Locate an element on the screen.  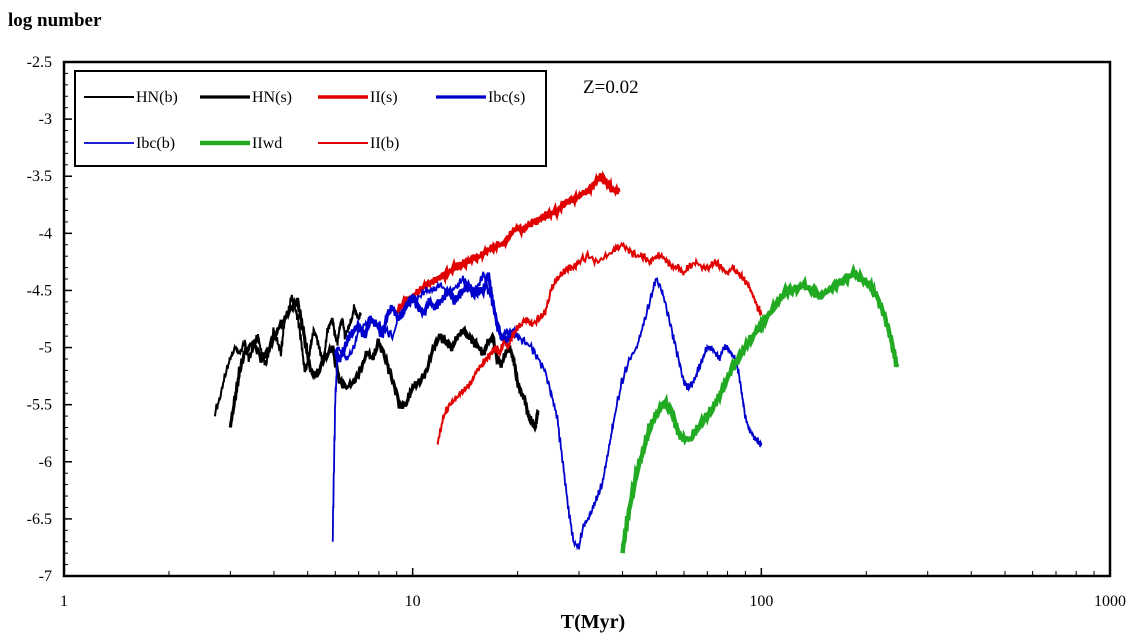
series-line-hn-b- is located at coordinates (287, 355).